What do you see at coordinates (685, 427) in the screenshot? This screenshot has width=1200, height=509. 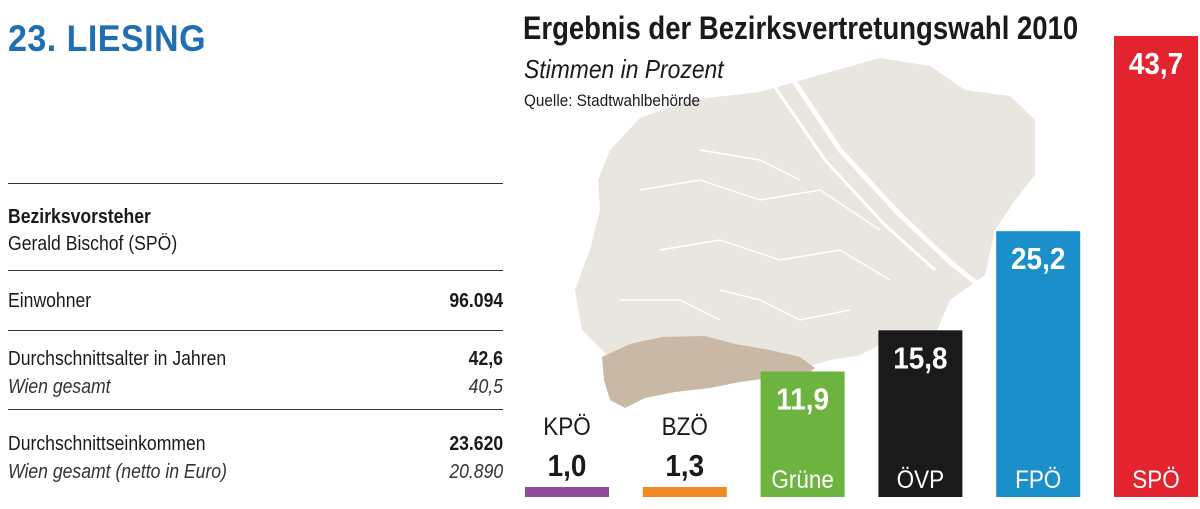 I see `bar-category-label: BZÖ` at bounding box center [685, 427].